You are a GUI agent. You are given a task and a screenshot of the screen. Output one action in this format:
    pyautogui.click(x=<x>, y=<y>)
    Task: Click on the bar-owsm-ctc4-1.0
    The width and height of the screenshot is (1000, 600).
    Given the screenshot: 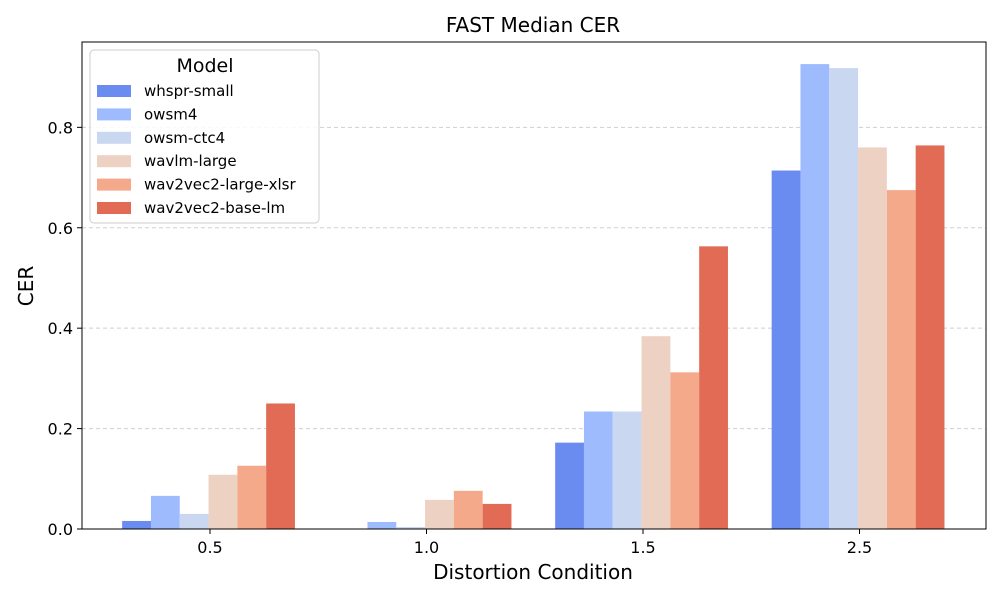 What is the action you would take?
    pyautogui.click(x=411, y=527)
    